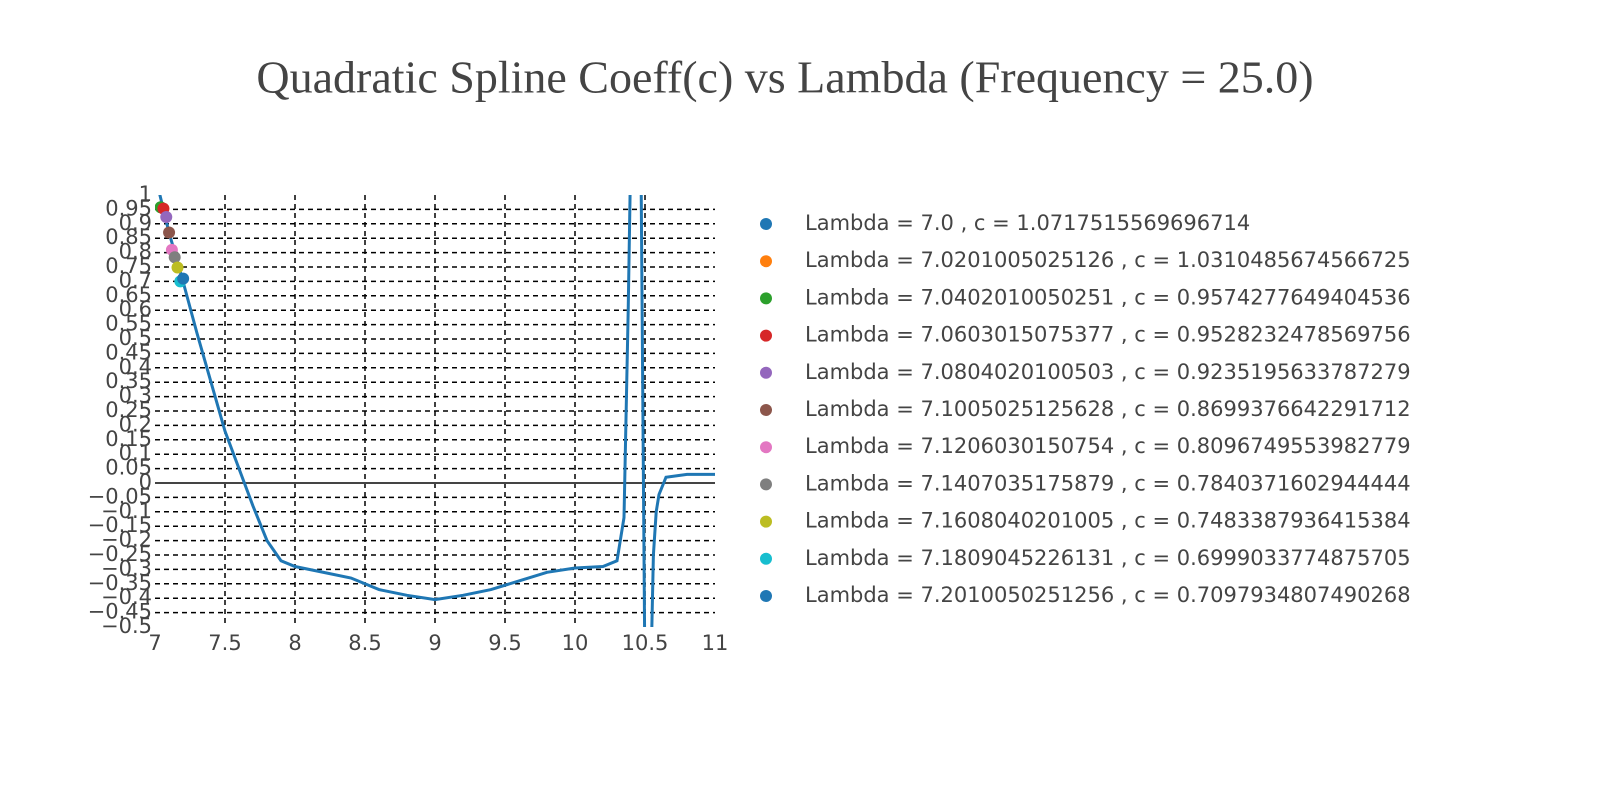  Describe the element at coordinates (575, 643) in the screenshot. I see `x-tick-label: 10` at that location.